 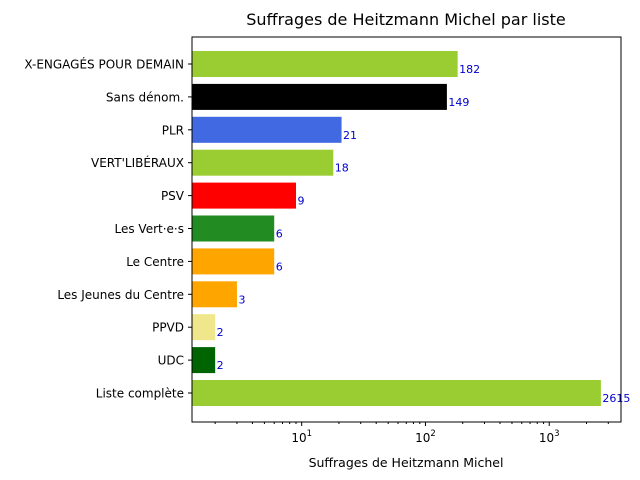 I want to click on y-tick-label: Liste complète, so click(x=140, y=394).